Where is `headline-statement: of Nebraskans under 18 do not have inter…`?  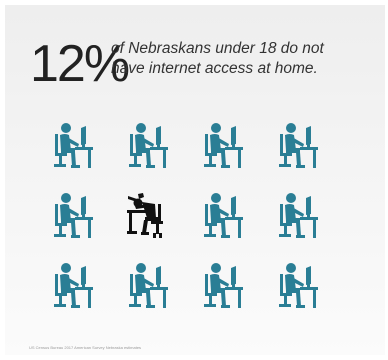
headline-statement: of Nebraskans under 18 do not have inter… is located at coordinates (246, 59).